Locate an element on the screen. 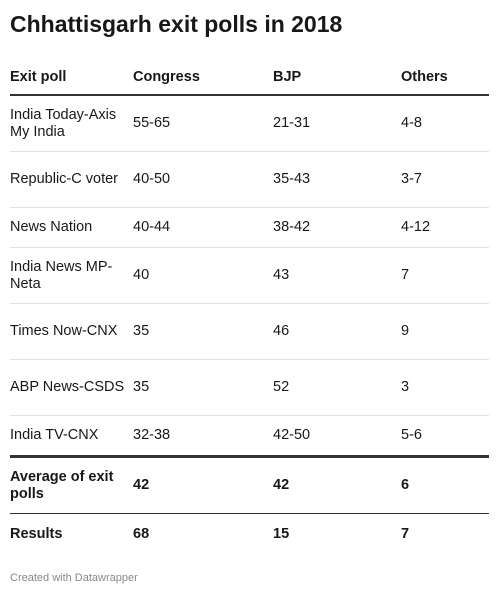 This screenshot has height=600, width=500. cell-congress: 68 is located at coordinates (141, 534).